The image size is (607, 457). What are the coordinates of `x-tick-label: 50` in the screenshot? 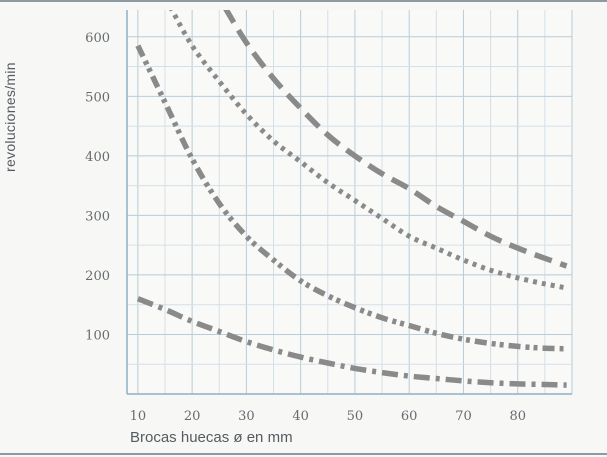 It's located at (355, 416).